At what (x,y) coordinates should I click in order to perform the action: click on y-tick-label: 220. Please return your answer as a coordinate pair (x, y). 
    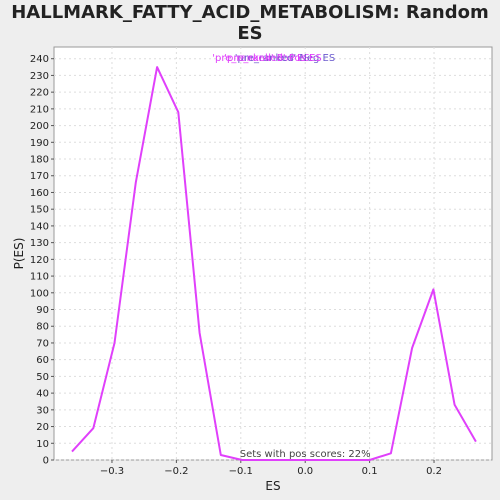
    Looking at the image, I should click on (39, 93).